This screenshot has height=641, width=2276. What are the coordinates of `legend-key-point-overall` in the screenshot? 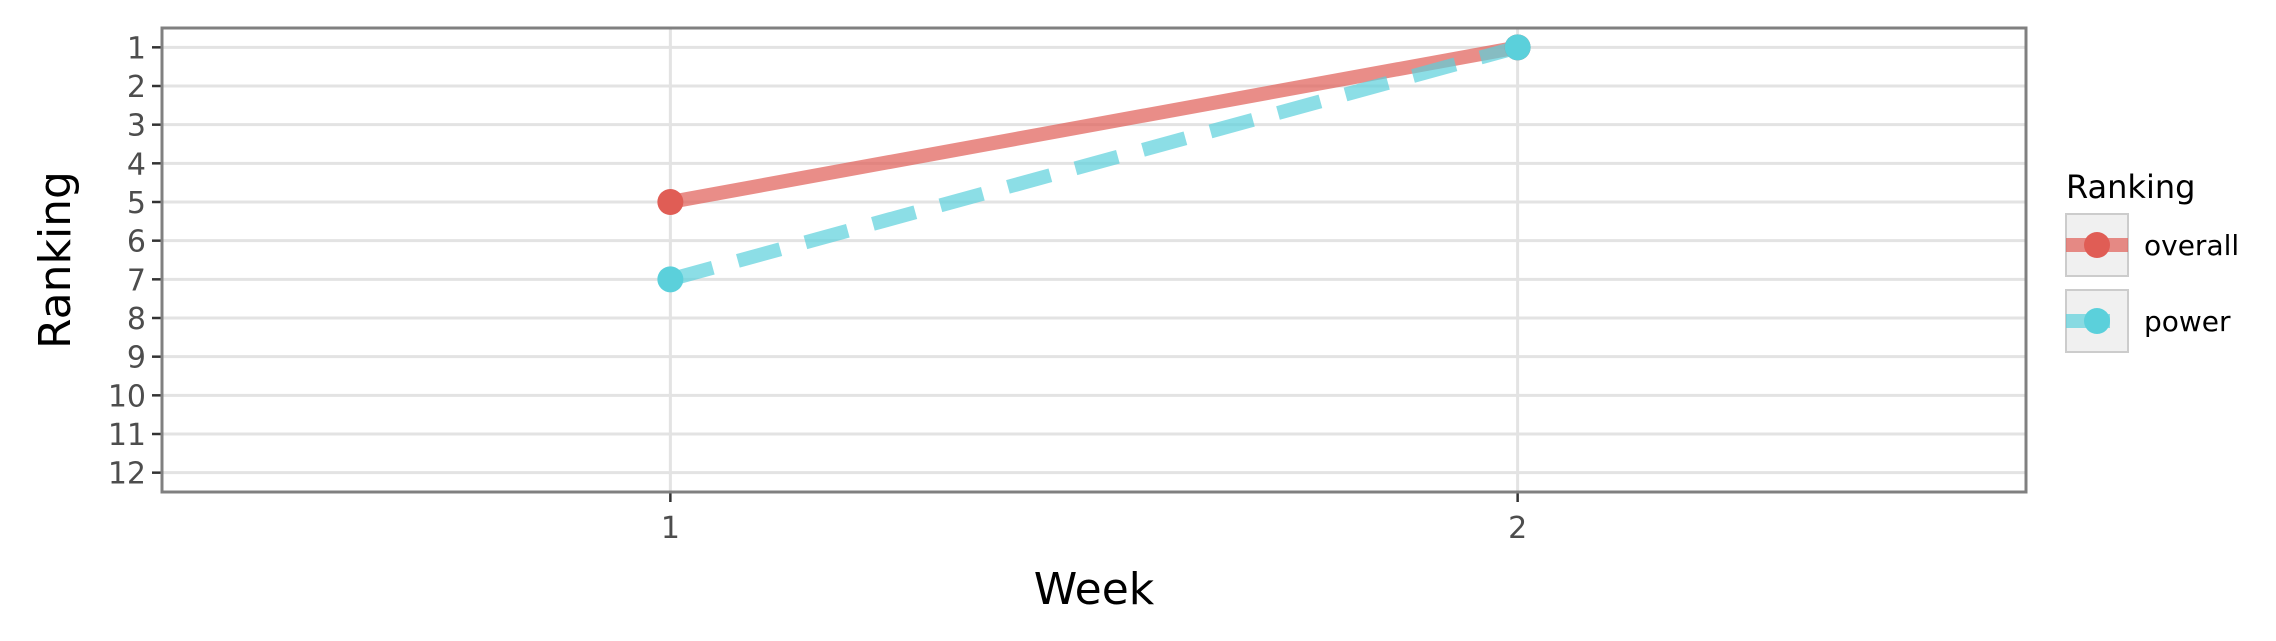 It's located at (2097, 245).